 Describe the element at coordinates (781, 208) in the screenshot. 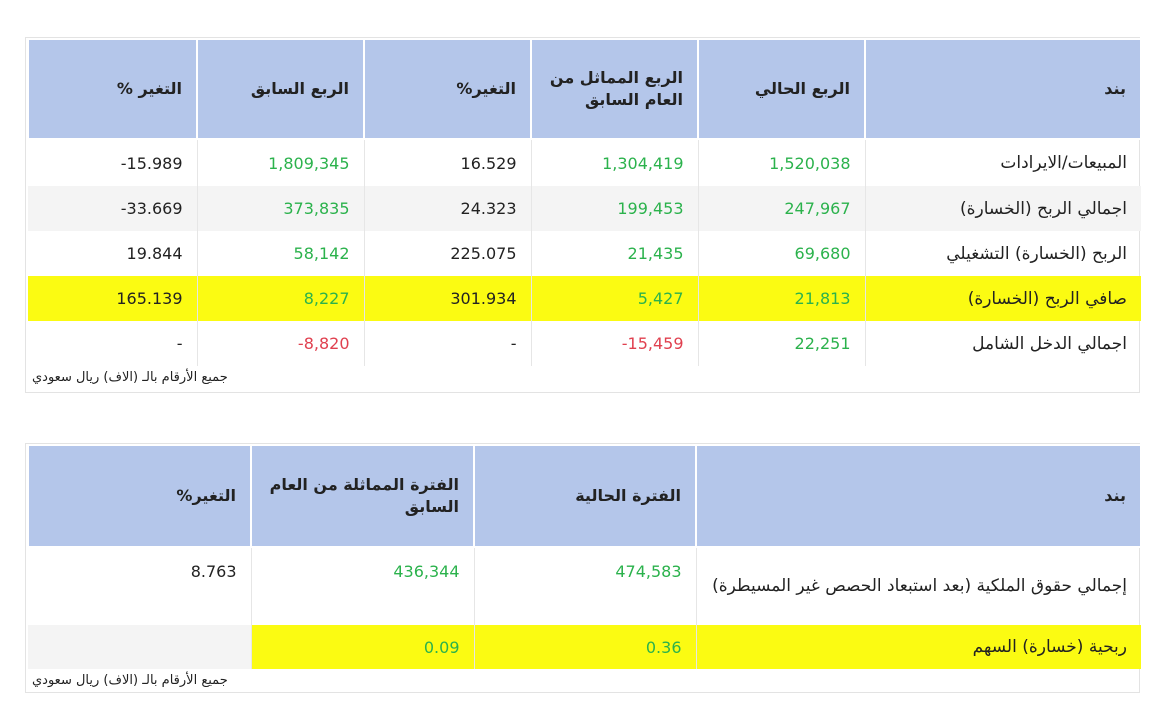

I see `cell-current: 247,967` at that location.